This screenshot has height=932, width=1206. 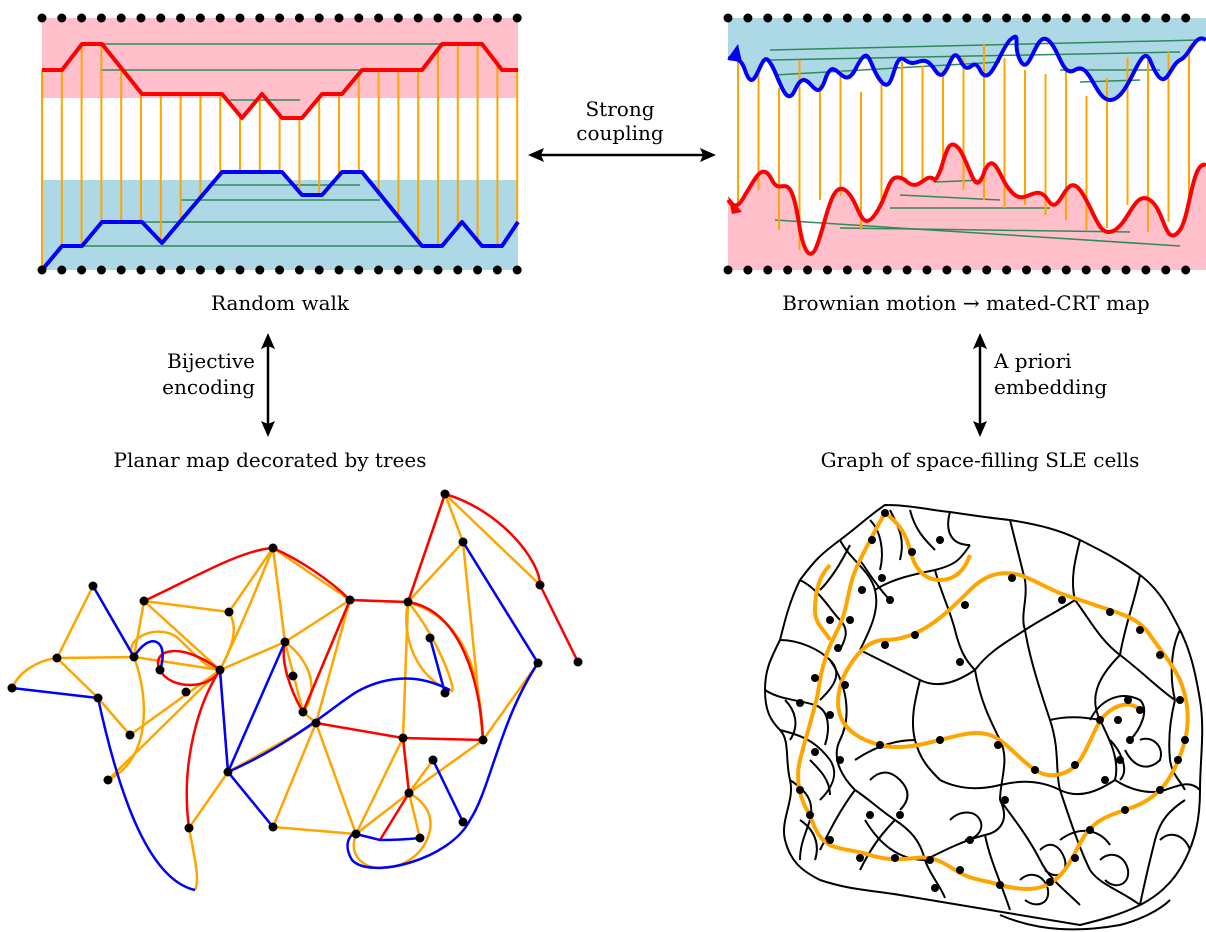 I want to click on sle-curve-branch, so click(x=927, y=547).